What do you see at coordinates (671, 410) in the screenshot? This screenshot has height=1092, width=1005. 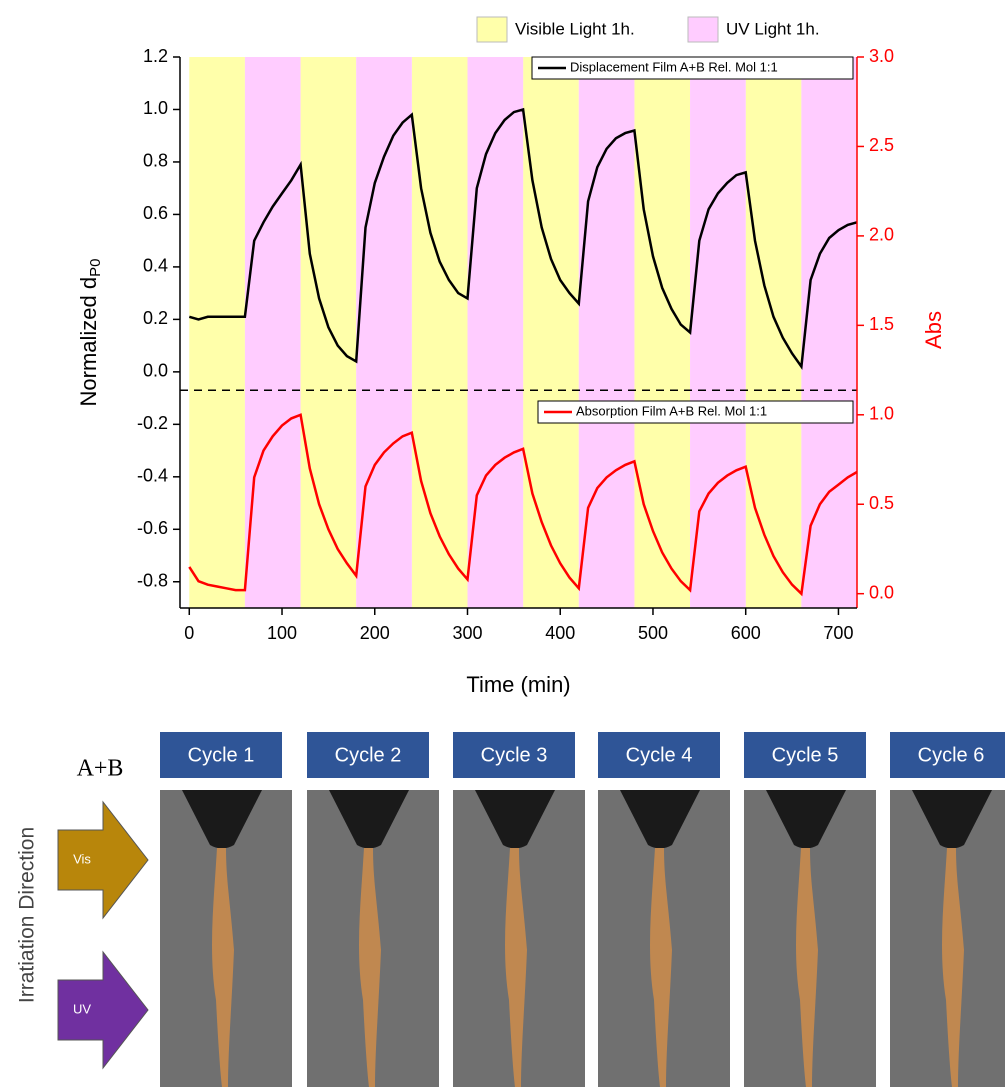 I see `legend-label: Absorption Film A+B Rel. Mol 1:1` at bounding box center [671, 410].